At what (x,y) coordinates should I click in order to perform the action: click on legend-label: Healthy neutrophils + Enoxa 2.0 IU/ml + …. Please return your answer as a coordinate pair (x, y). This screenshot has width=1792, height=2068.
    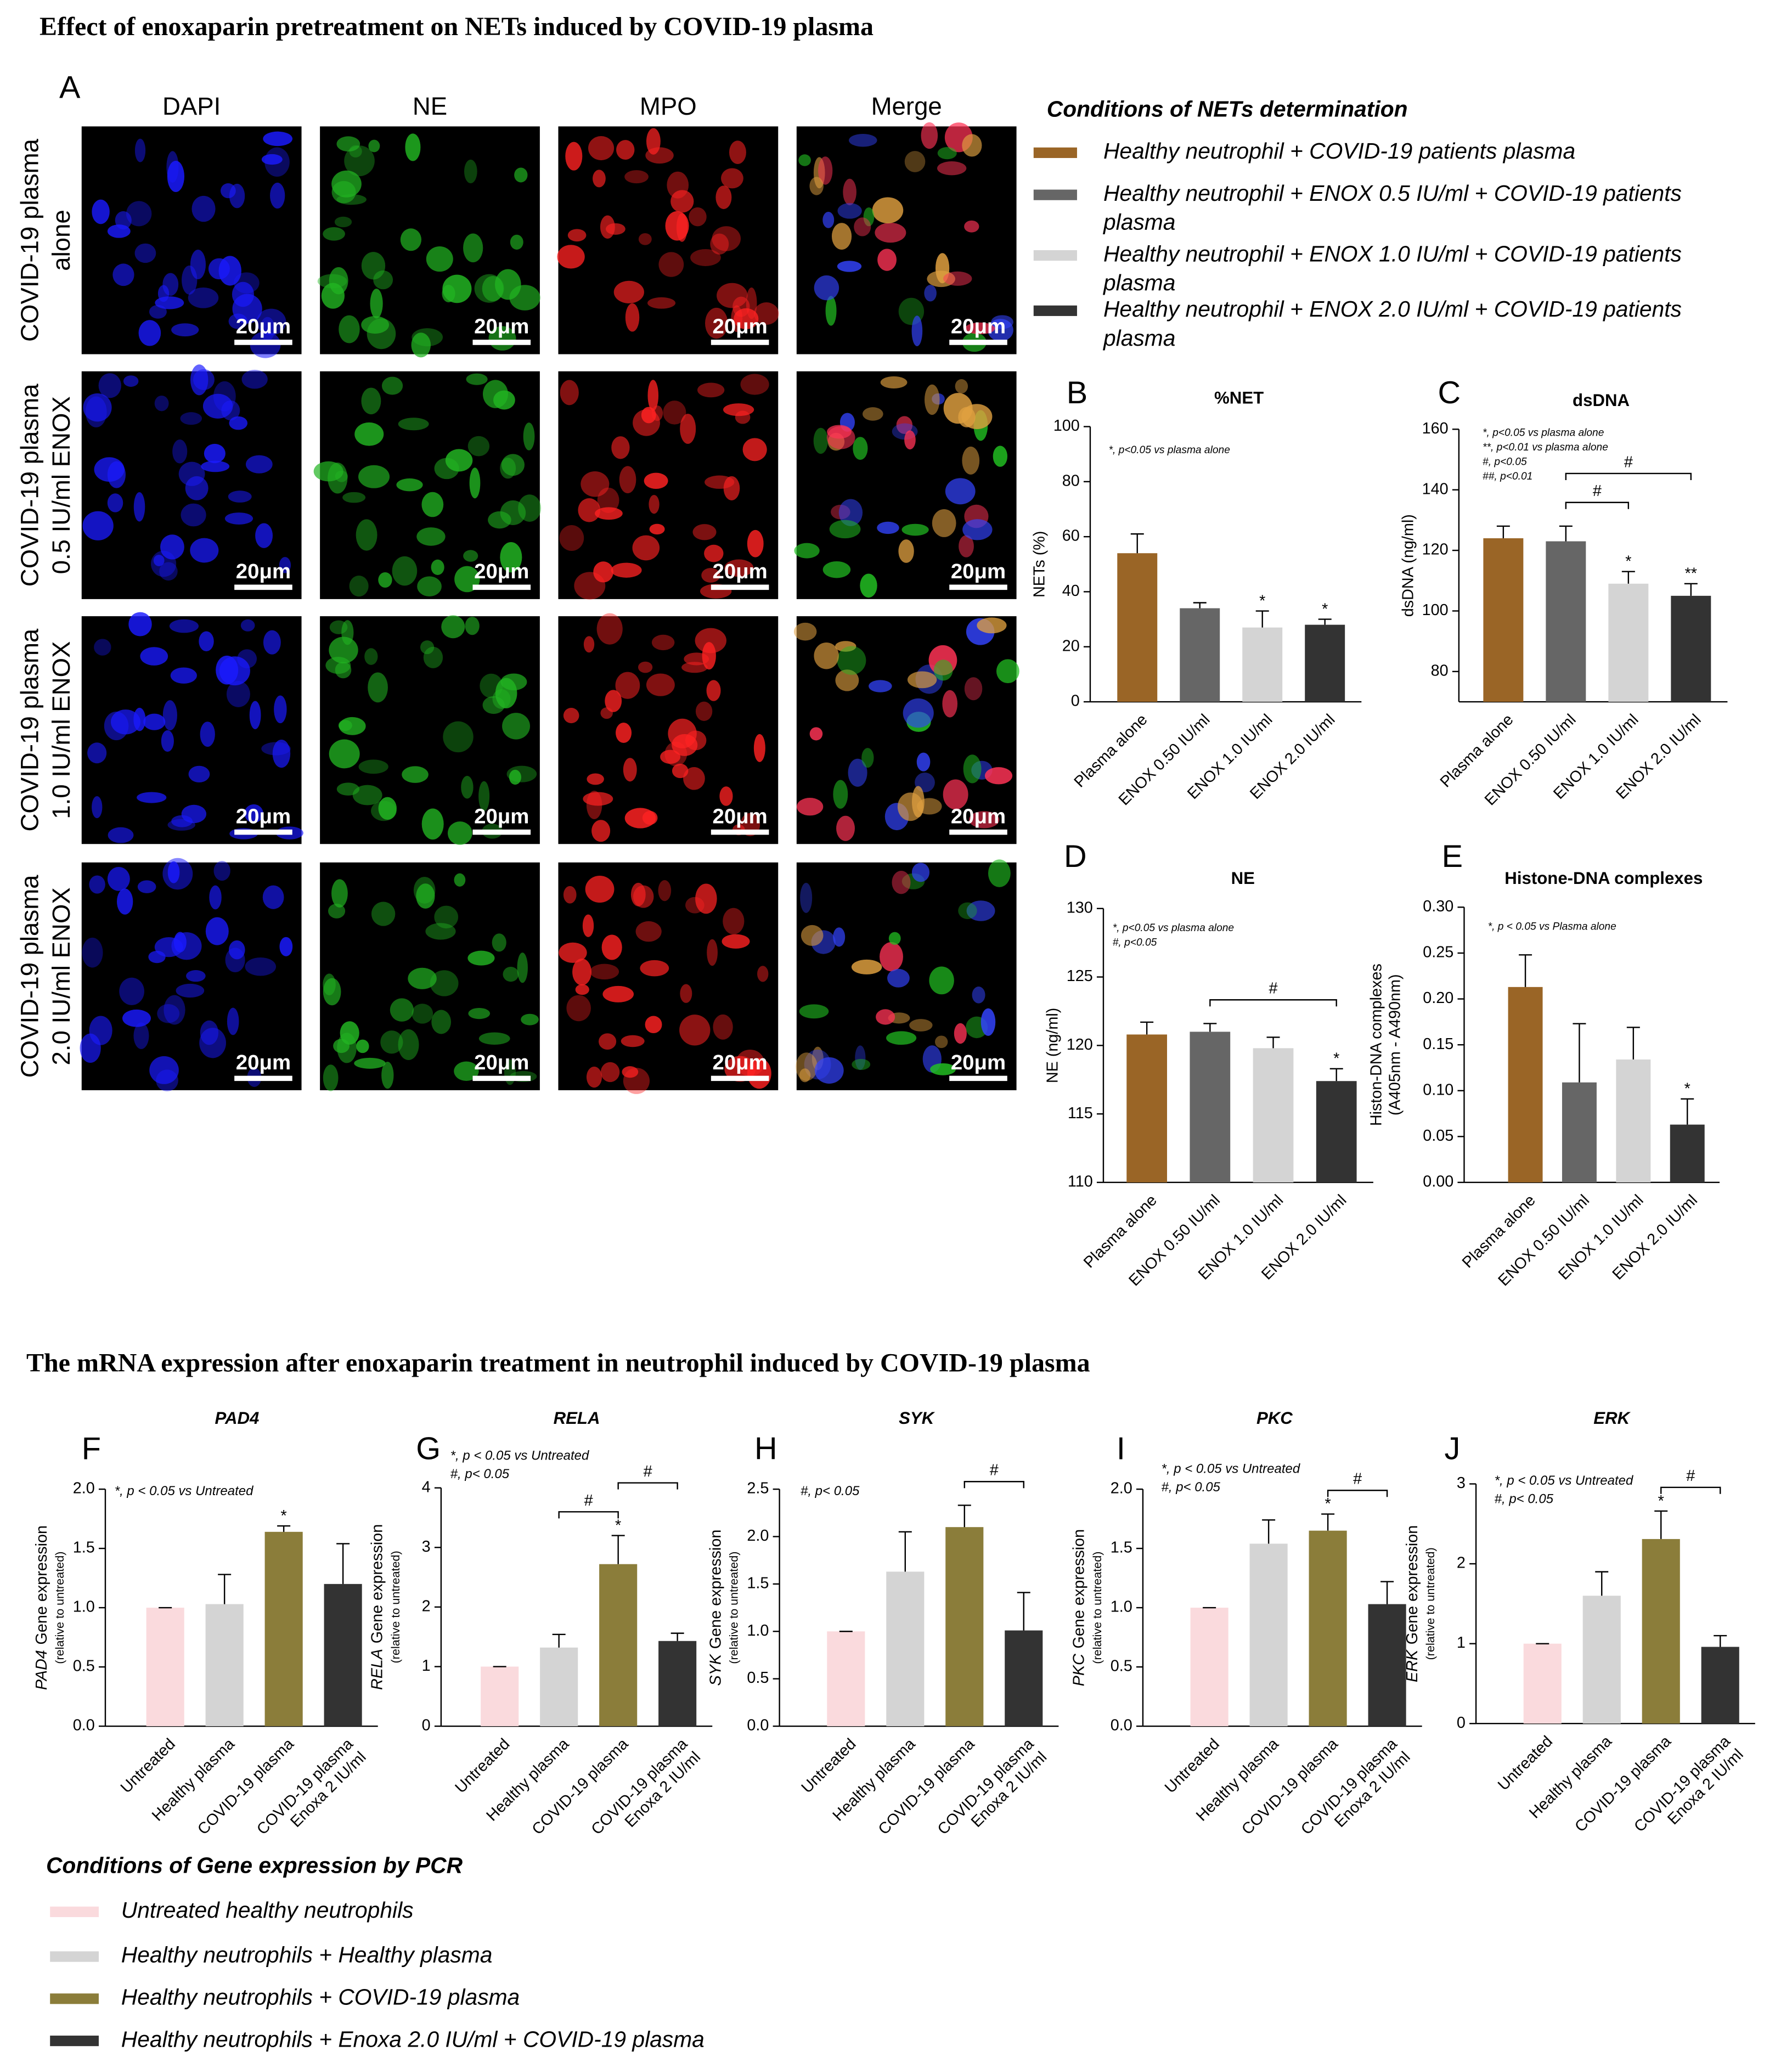
    Looking at the image, I should click on (413, 2039).